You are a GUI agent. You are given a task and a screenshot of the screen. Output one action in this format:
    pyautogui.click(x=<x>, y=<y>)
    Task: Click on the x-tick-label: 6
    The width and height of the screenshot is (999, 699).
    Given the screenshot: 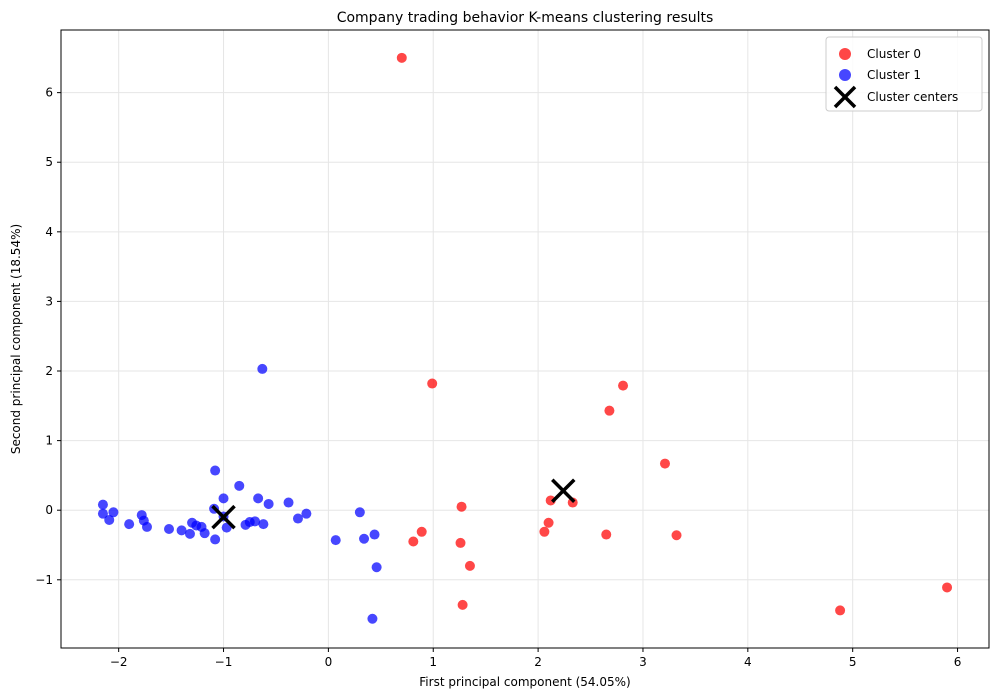 What is the action you would take?
    pyautogui.click(x=958, y=662)
    